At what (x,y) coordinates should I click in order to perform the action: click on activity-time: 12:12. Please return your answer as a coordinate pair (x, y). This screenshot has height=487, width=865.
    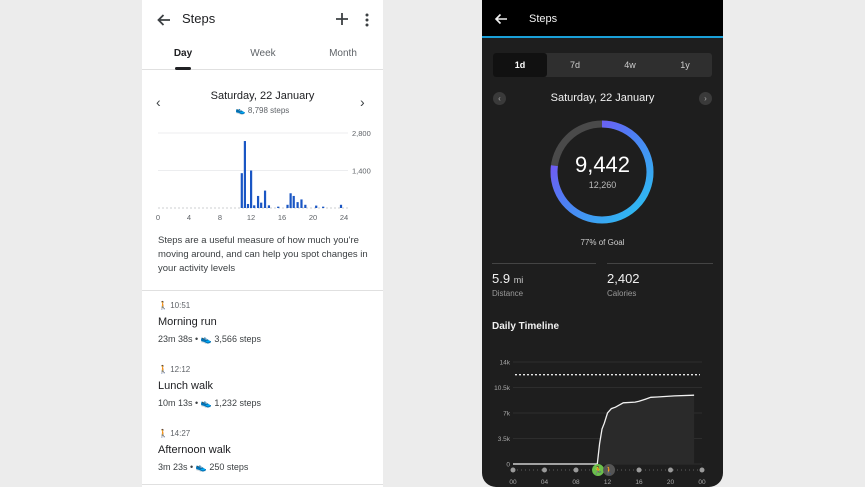
    Looking at the image, I should click on (180, 369).